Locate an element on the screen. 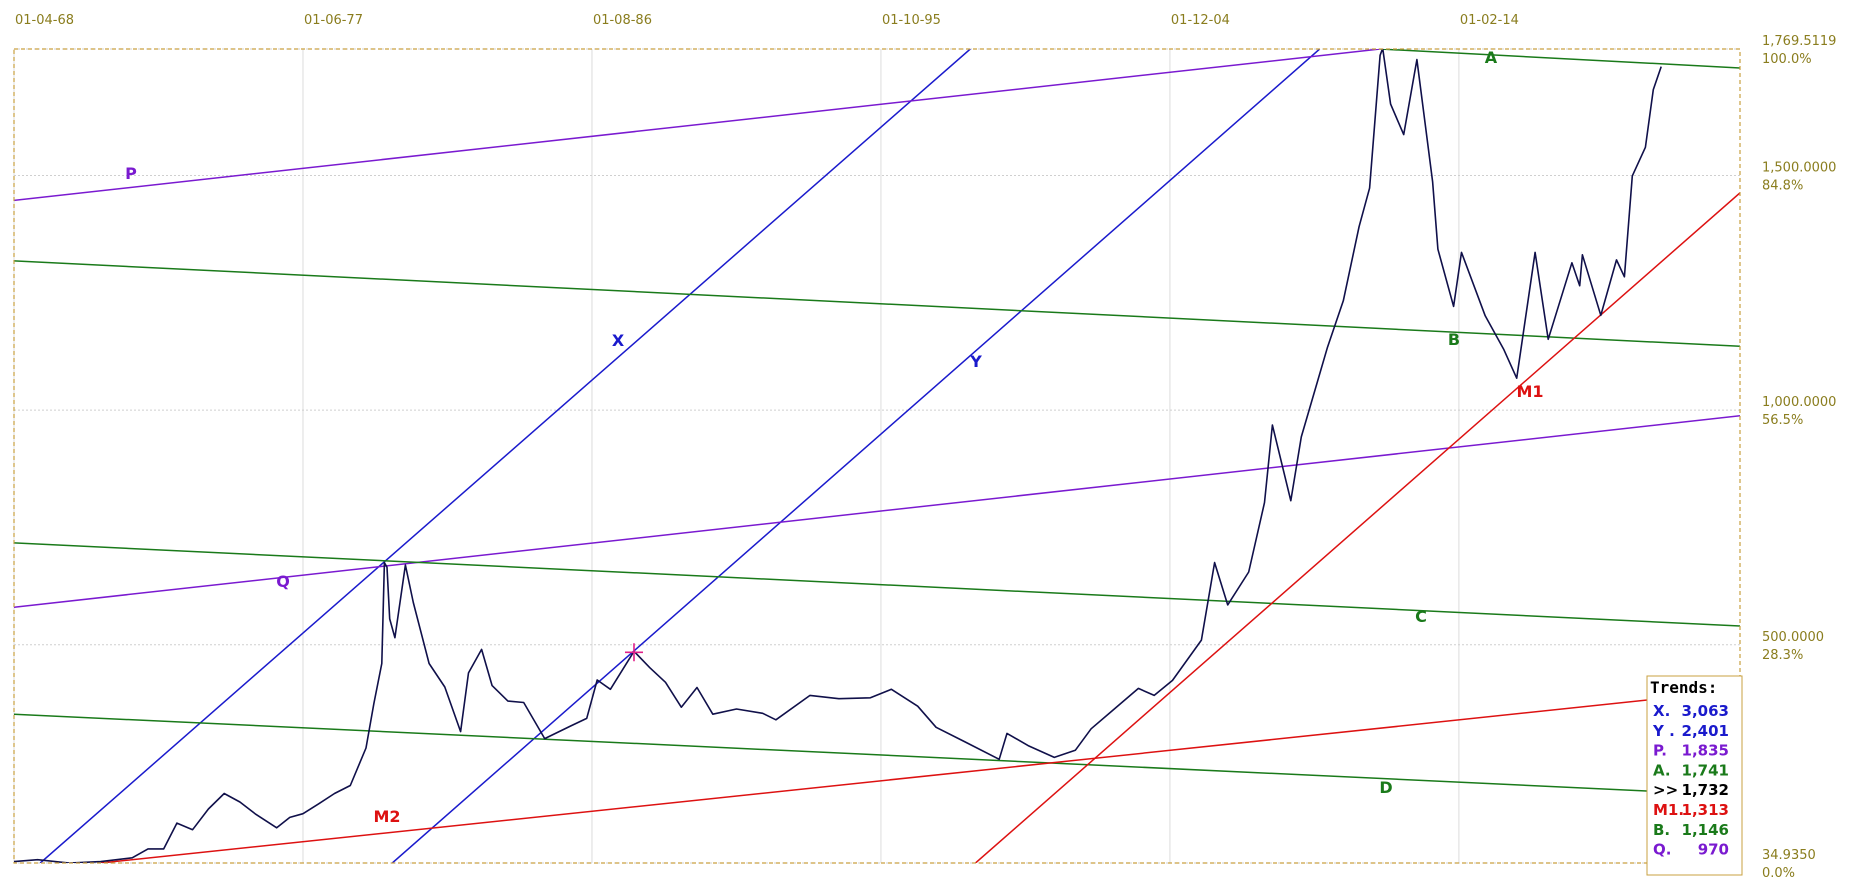 The image size is (1866, 890). trend-label: Y is located at coordinates (975, 361).